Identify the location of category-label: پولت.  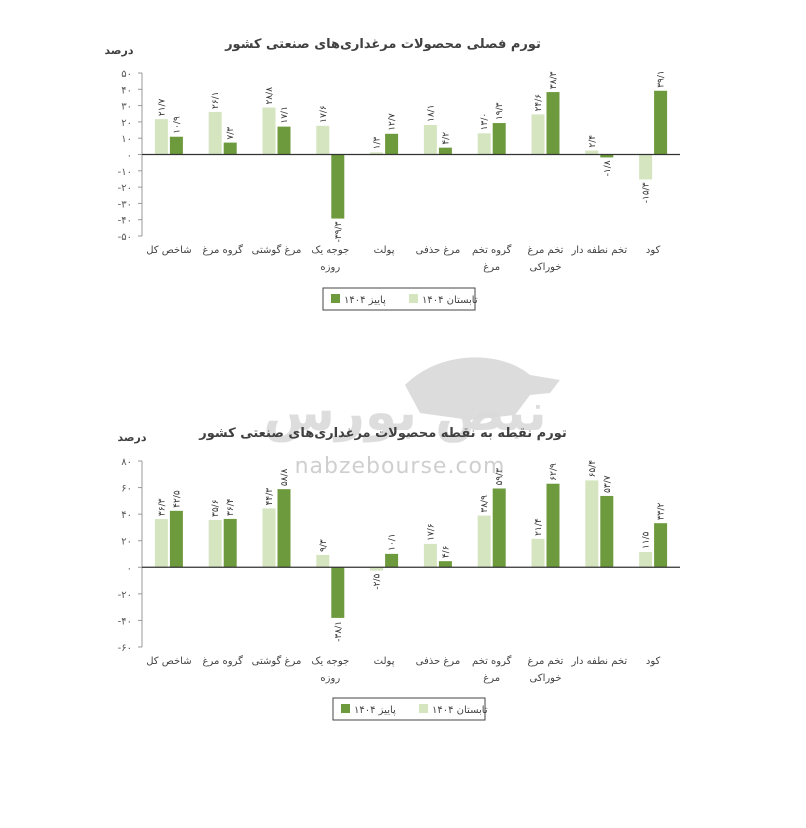
(384, 250).